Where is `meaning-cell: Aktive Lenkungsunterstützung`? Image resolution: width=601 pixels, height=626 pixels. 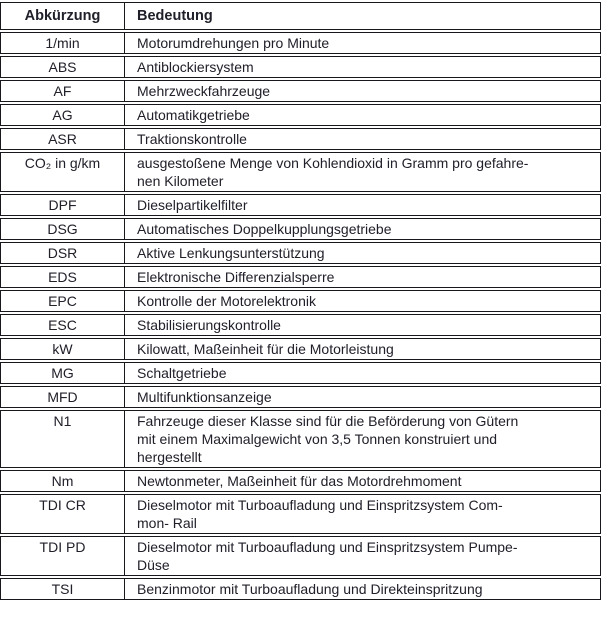
meaning-cell: Aktive Lenkungsunterstützung is located at coordinates (363, 253).